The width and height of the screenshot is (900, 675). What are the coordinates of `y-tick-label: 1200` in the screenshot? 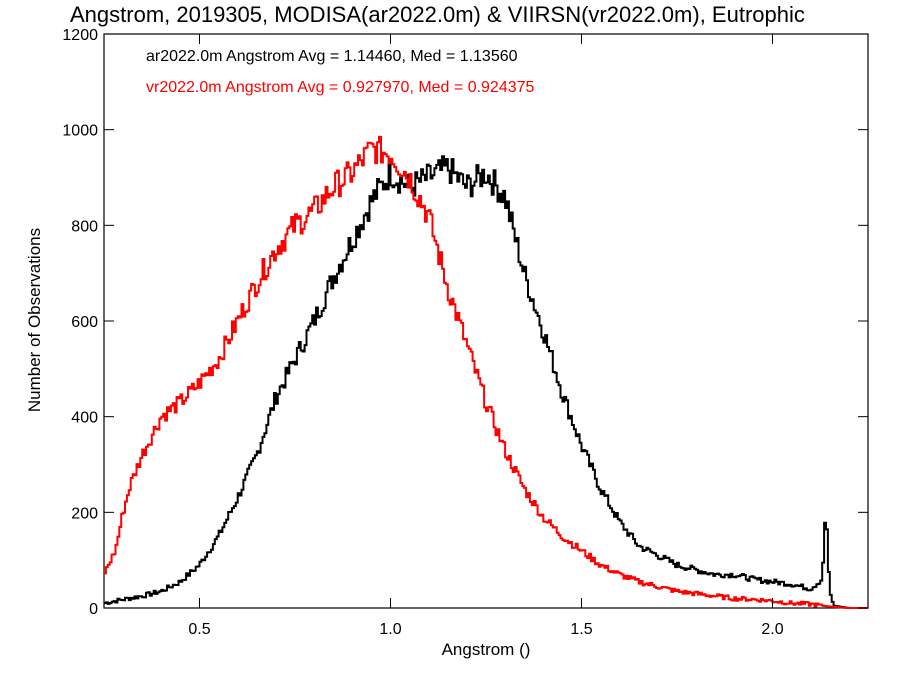 It's located at (80, 35).